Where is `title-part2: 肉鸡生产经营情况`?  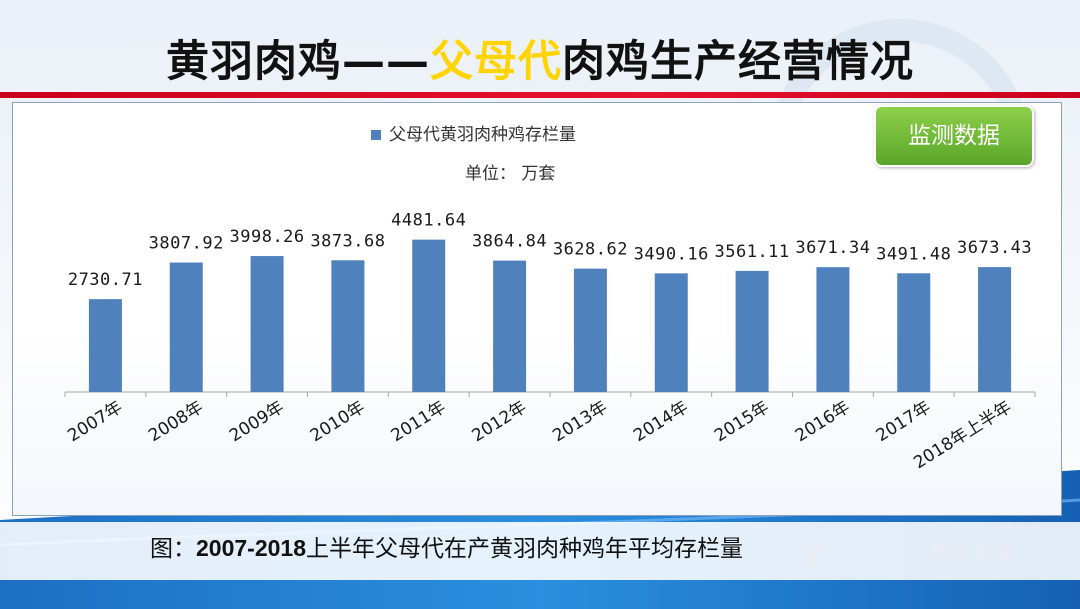
title-part2: 肉鸡生产经营情况 is located at coordinates (738, 62).